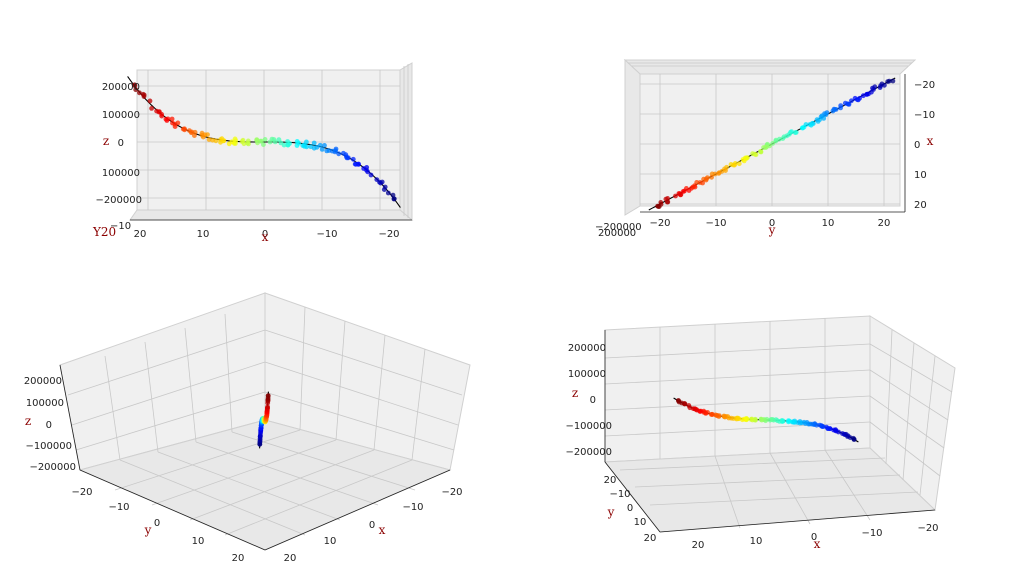 Image resolution: width=1024 pixels, height=569 pixels. Describe the element at coordinates (118, 507) in the screenshot. I see `p3-y-tick: −10` at that location.